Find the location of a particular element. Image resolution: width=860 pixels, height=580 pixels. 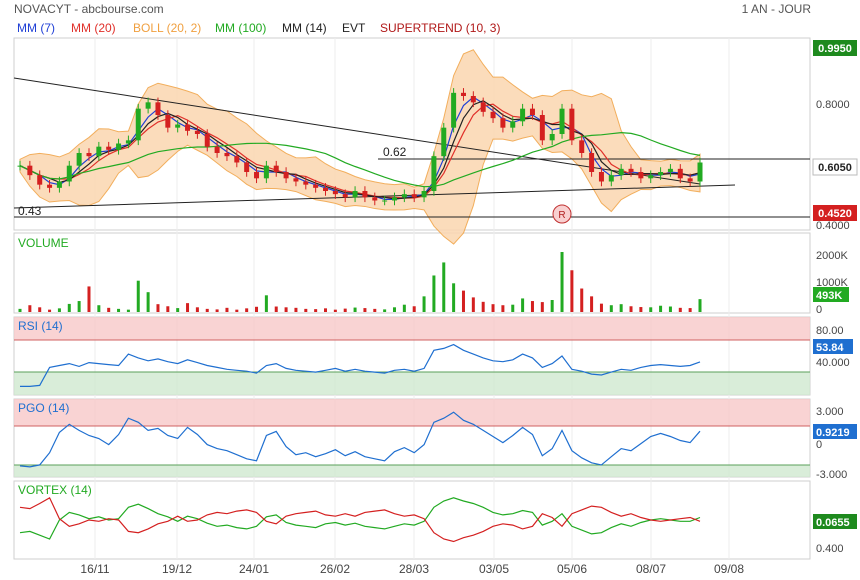

last-price-label: 0.6050 is located at coordinates (835, 168).